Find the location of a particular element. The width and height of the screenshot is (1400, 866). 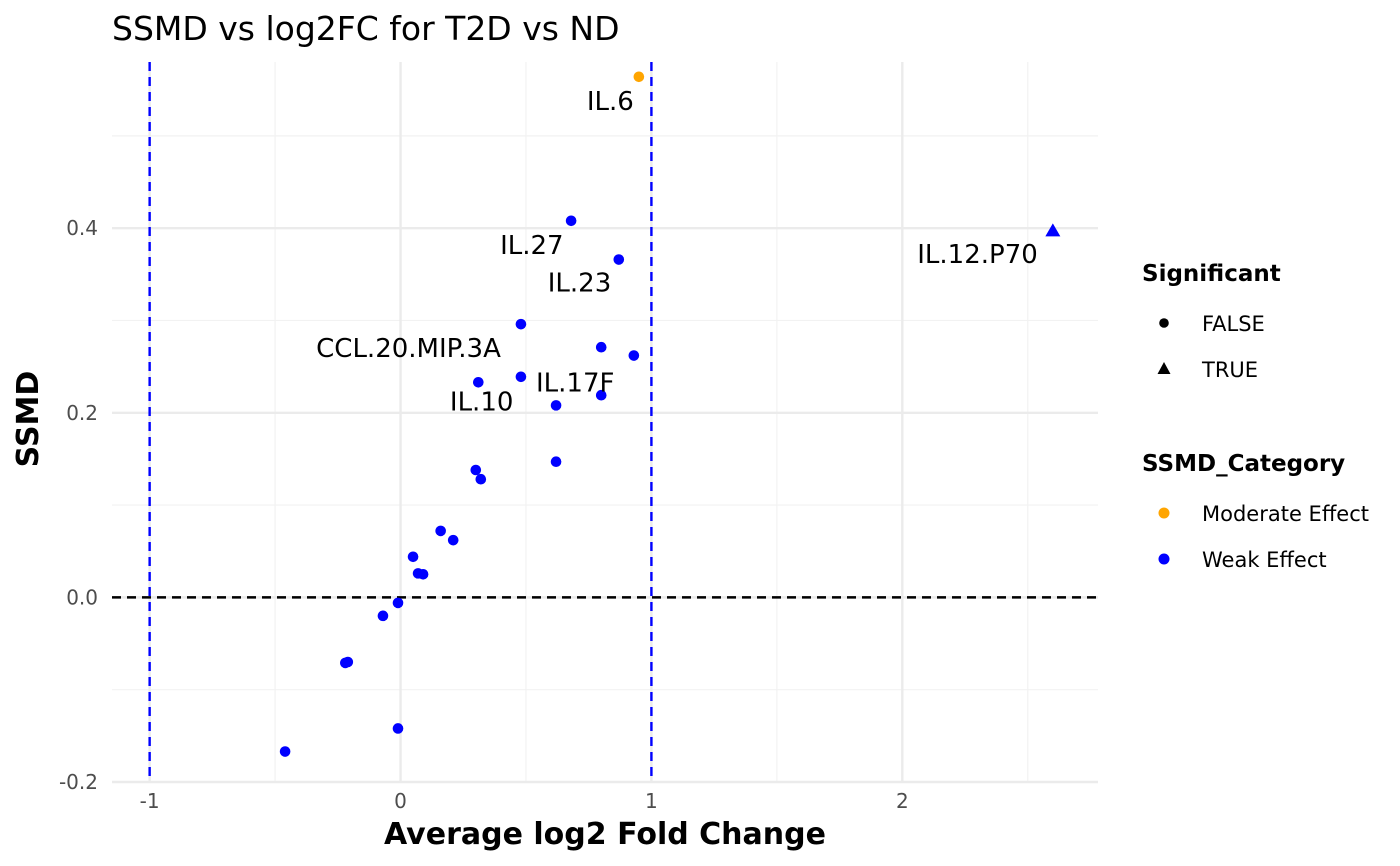

x-tick-label: 1 is located at coordinates (651, 801).